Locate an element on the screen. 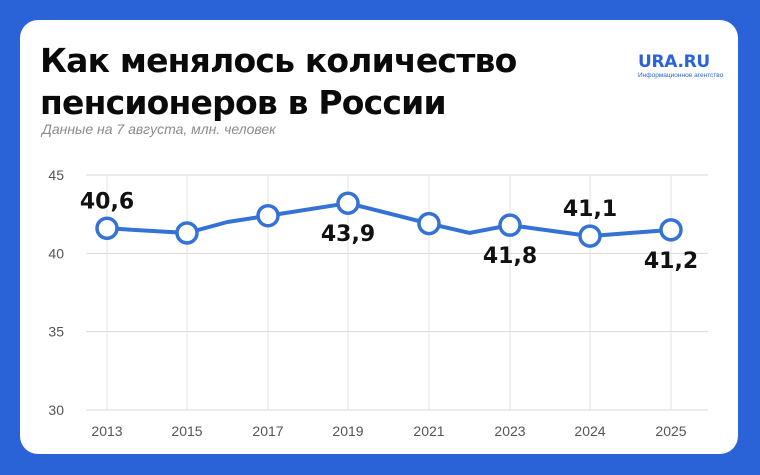 The height and width of the screenshot is (475, 760). x-tick-label: 2015 is located at coordinates (186, 431).